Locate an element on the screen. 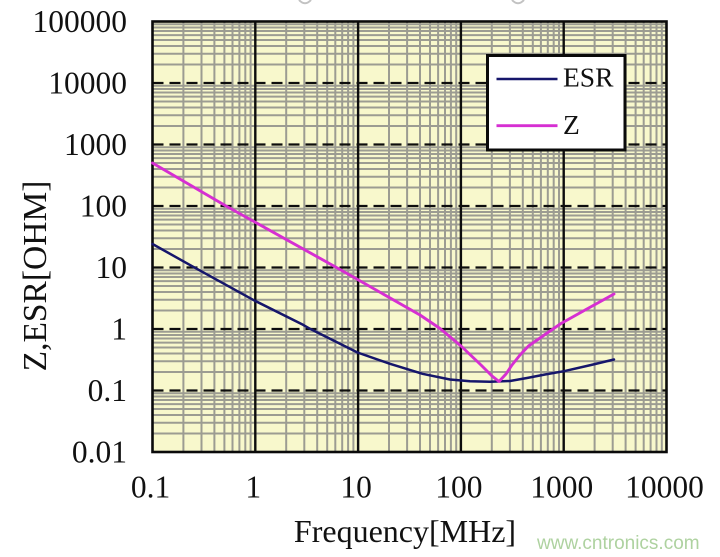  svg-text: Z is located at coordinates (571, 124).